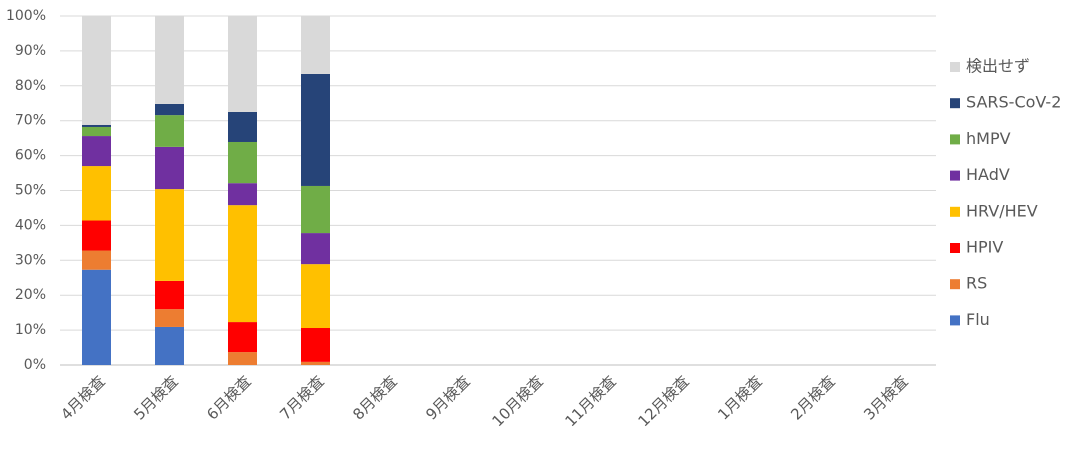 Image resolution: width=1092 pixels, height=455 pixels. What do you see at coordinates (885, 397) in the screenshot?
I see `x-tick-label: 3月検査` at bounding box center [885, 397].